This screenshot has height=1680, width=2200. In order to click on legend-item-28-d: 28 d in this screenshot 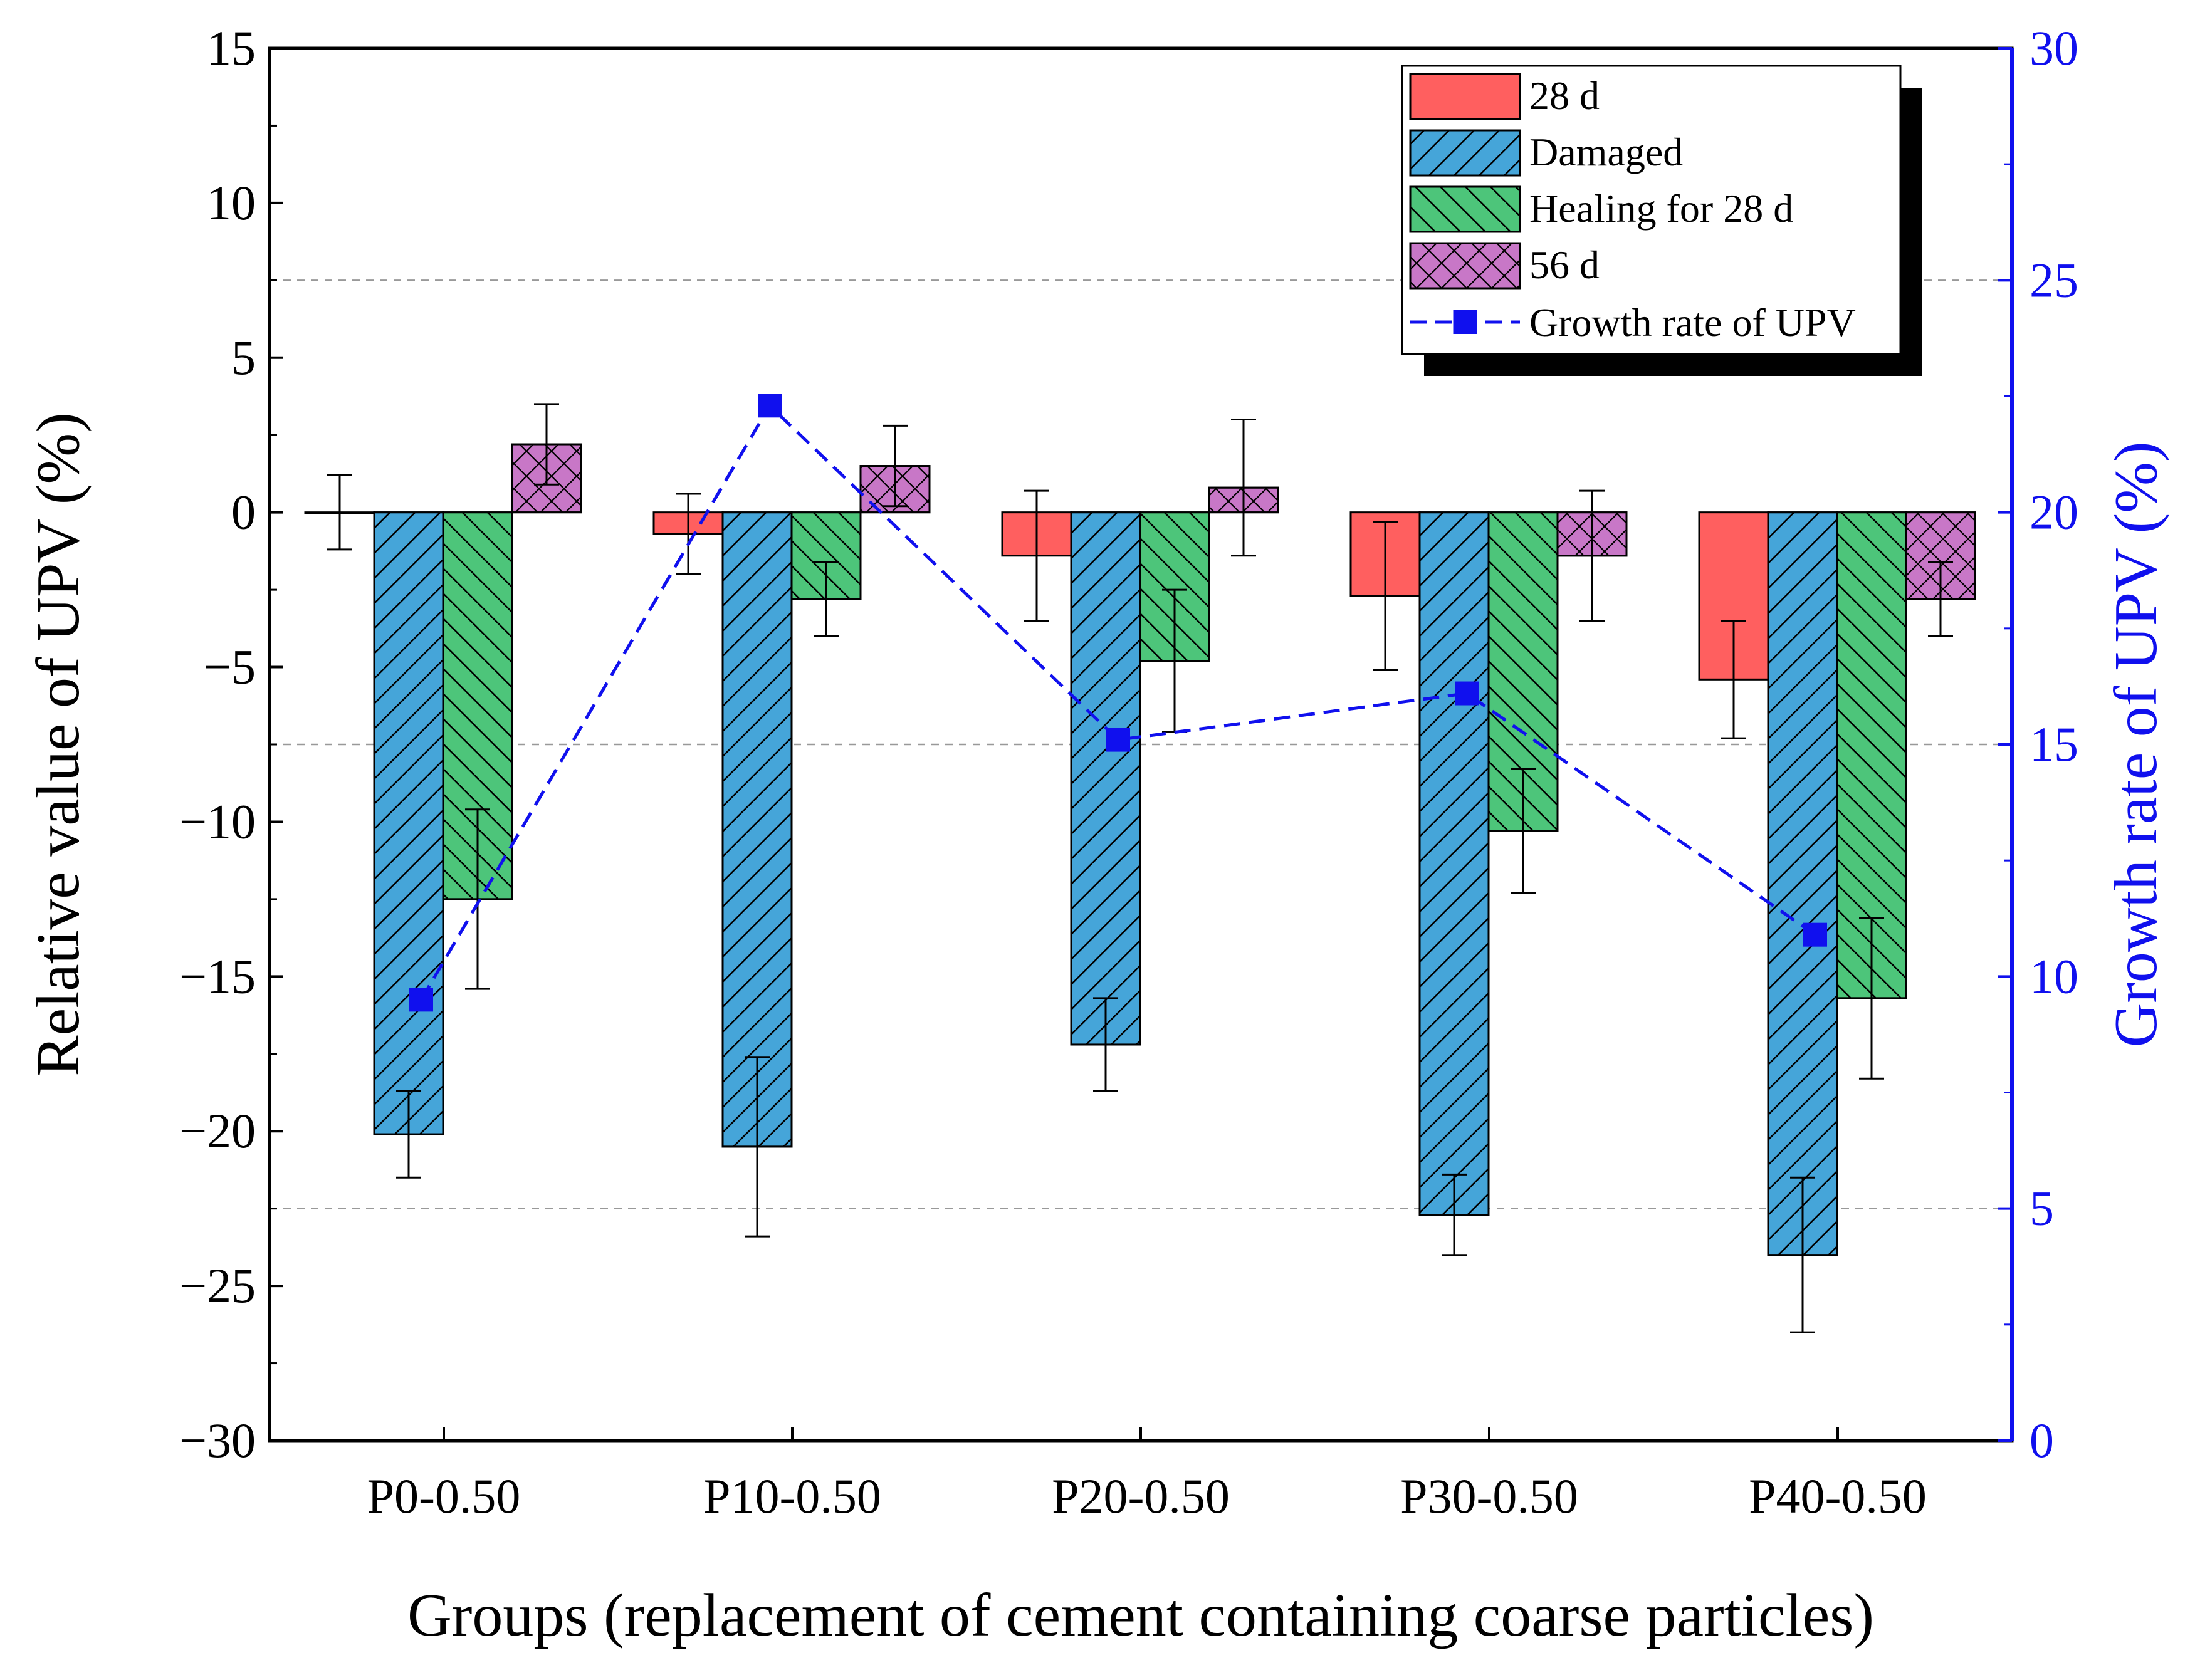, I will do `click(1504, 96)`.